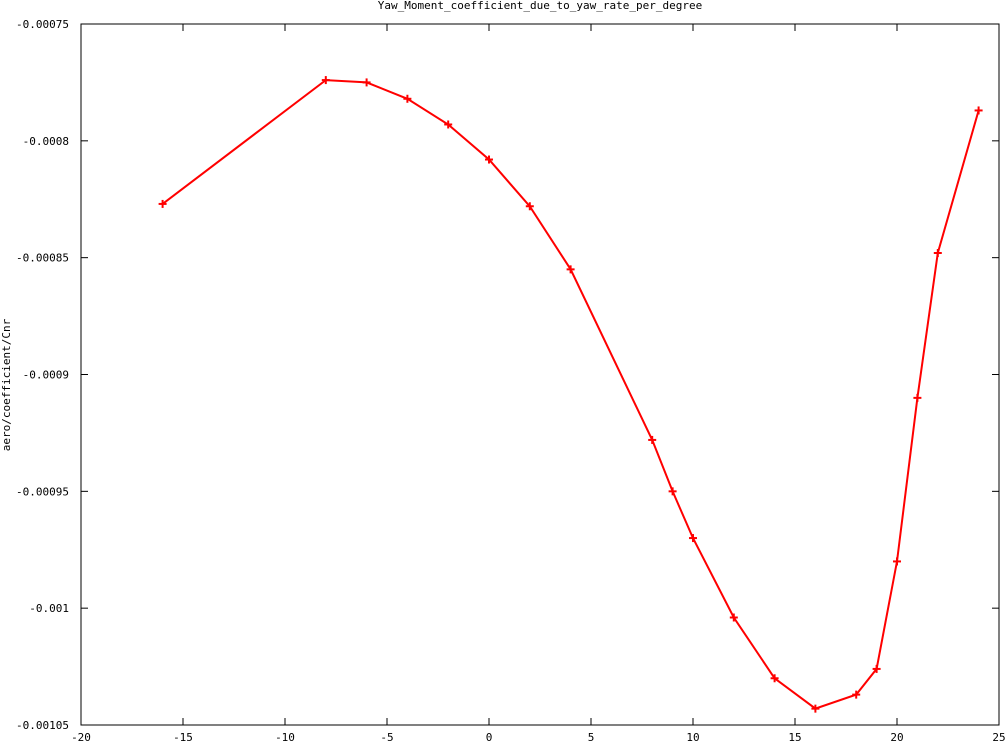 The width and height of the screenshot is (1007, 744). What do you see at coordinates (285, 737) in the screenshot?
I see `x-tick-label: -10` at bounding box center [285, 737].